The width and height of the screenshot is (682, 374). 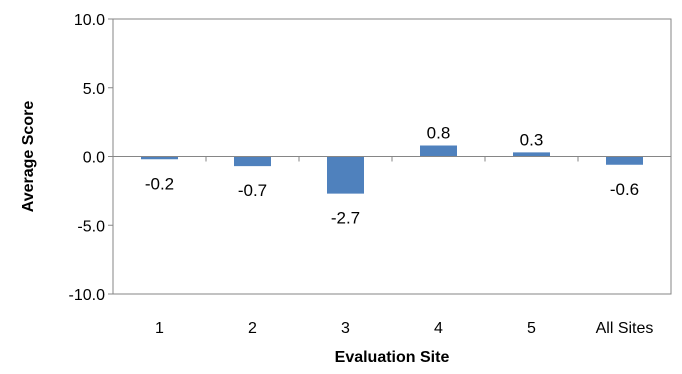 What do you see at coordinates (94, 158) in the screenshot?
I see `y-tick-label: 0.0` at bounding box center [94, 158].